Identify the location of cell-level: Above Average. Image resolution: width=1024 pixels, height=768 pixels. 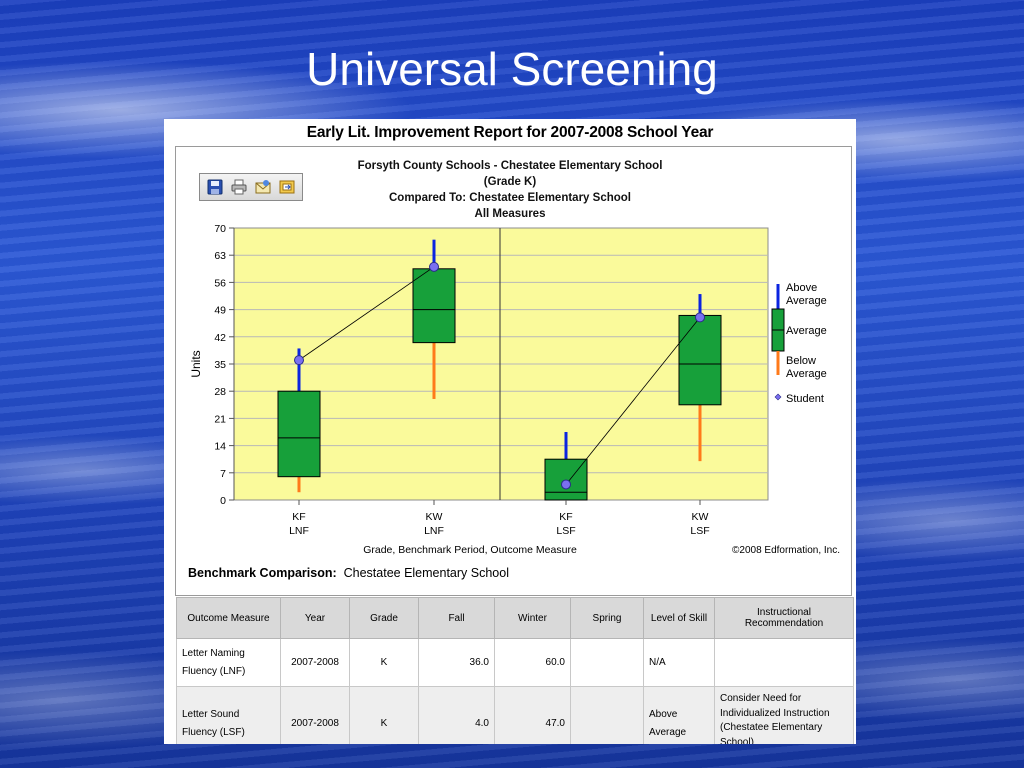
(679, 715).